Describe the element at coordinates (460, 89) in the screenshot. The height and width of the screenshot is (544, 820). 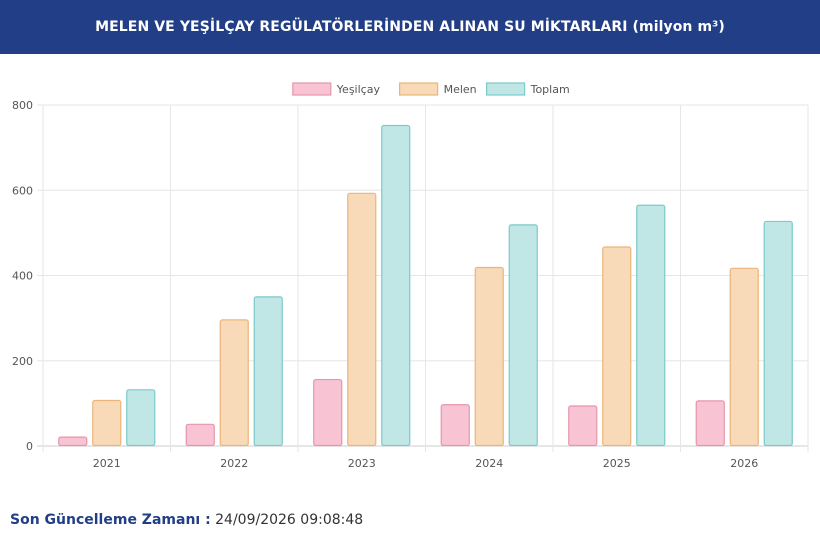
I see `legend-label: Melen` at that location.